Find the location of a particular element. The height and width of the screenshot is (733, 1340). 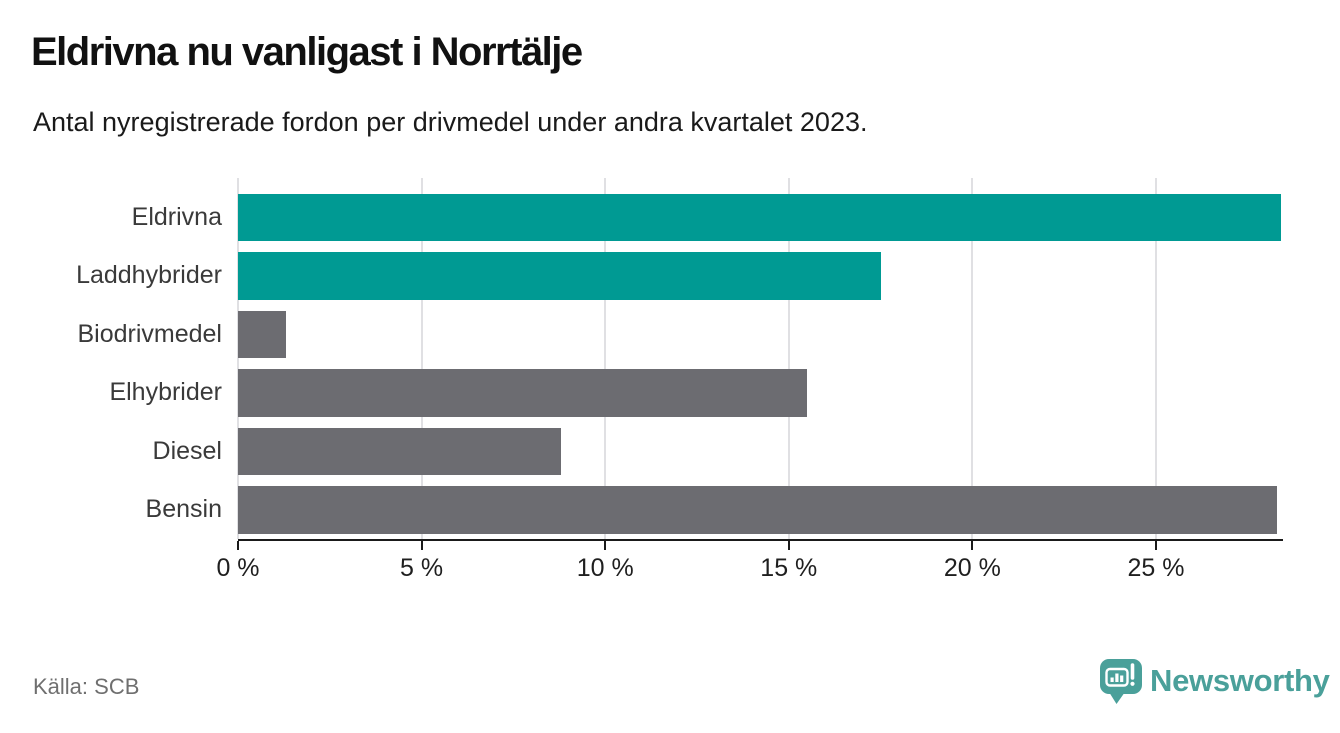

source-label: Källa: SCB is located at coordinates (86, 686).